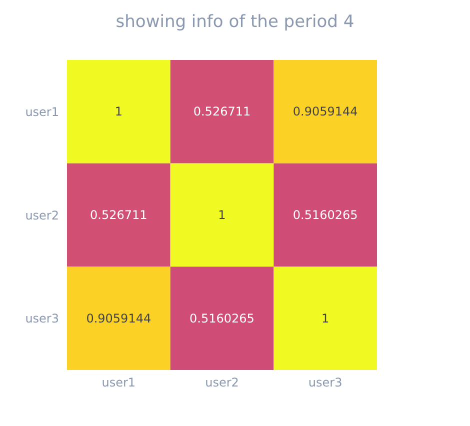 The height and width of the screenshot is (426, 470). What do you see at coordinates (325, 383) in the screenshot?
I see `x-tick-label: user3` at bounding box center [325, 383].